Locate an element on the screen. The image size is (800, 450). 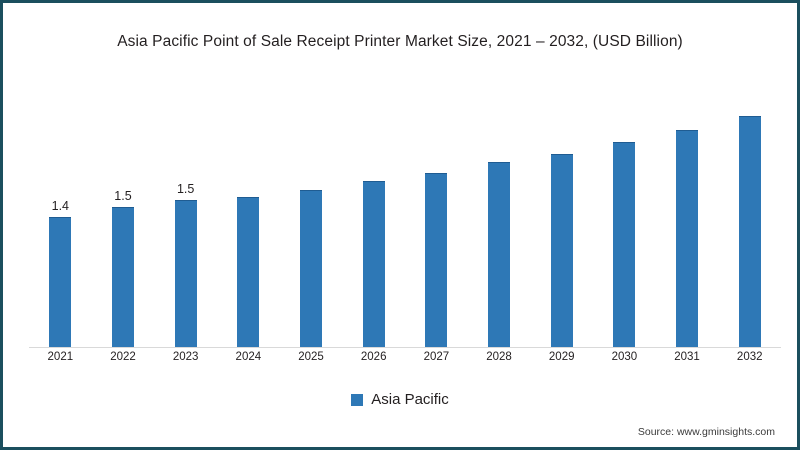
legend-swatch-icon is located at coordinates (357, 399).